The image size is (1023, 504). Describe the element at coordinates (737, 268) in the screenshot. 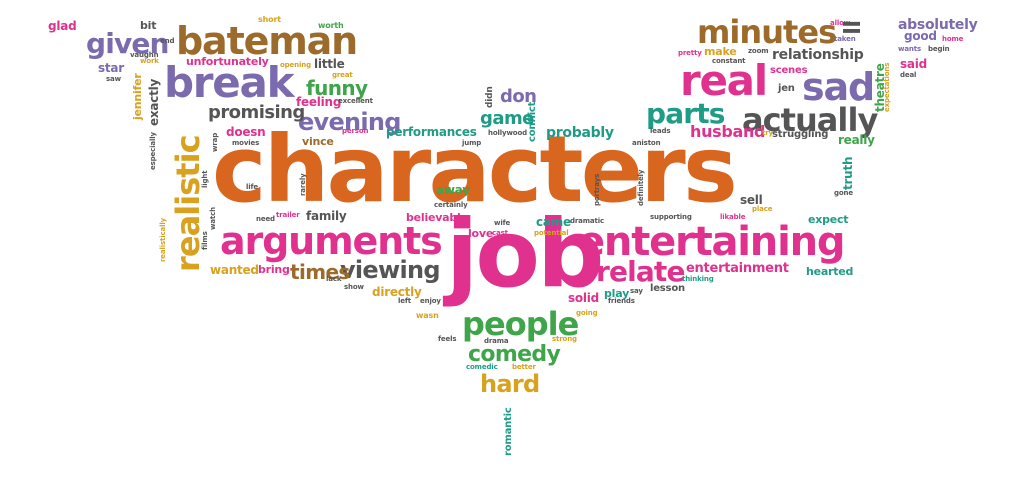

I see `word-entertainment: entertainment` at that location.